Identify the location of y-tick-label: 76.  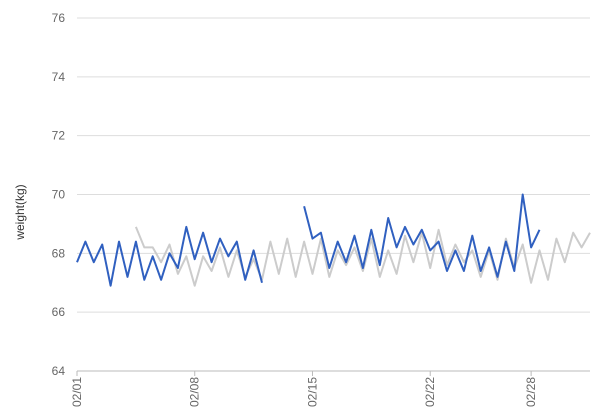
(59, 18).